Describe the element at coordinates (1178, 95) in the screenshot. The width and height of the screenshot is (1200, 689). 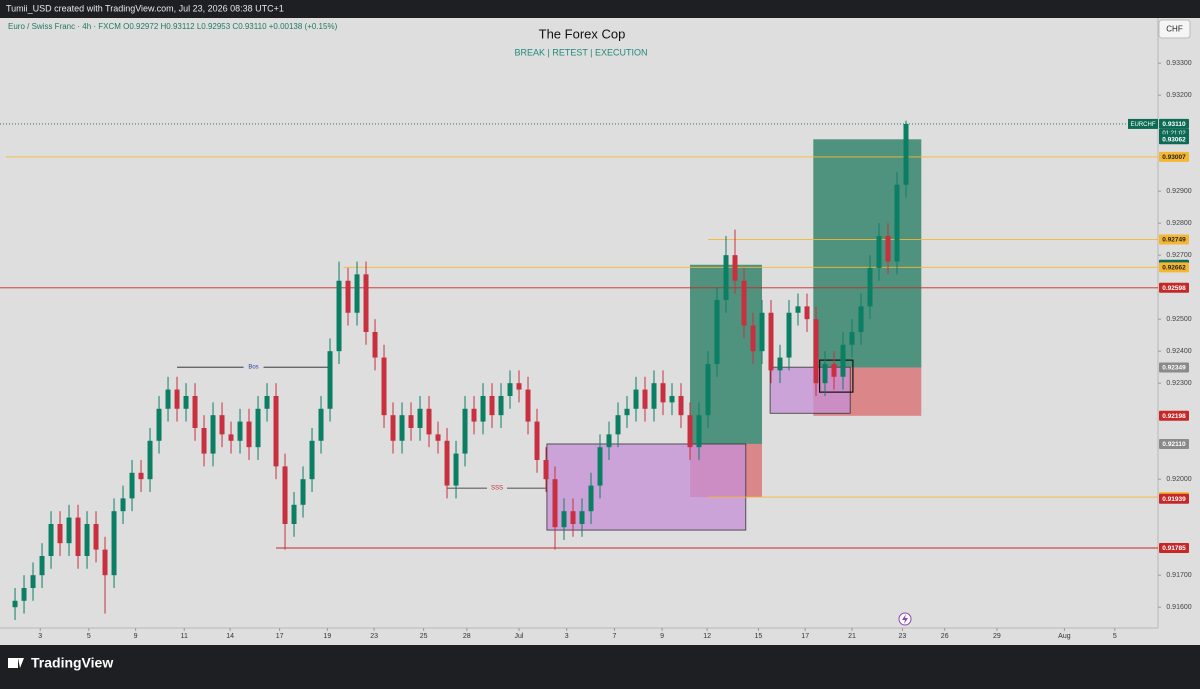
I see `y-tick-label: 0.93200` at that location.